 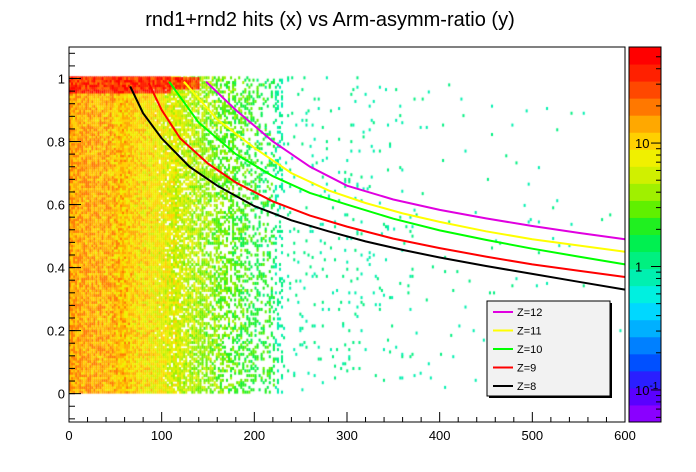 What do you see at coordinates (56, 205) in the screenshot?
I see `y-tick-label: 0.6` at bounding box center [56, 205].